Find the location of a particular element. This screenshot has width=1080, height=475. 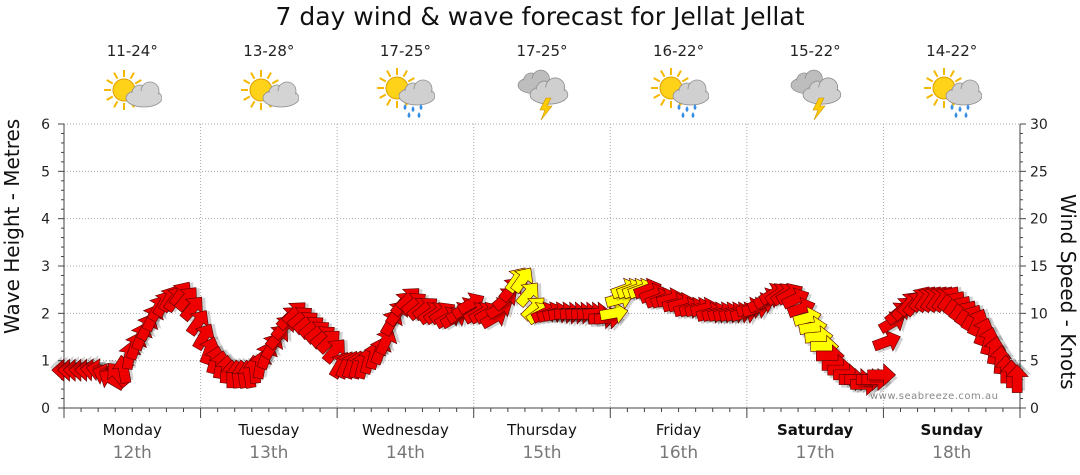

day-date: 12th is located at coordinates (132, 453).